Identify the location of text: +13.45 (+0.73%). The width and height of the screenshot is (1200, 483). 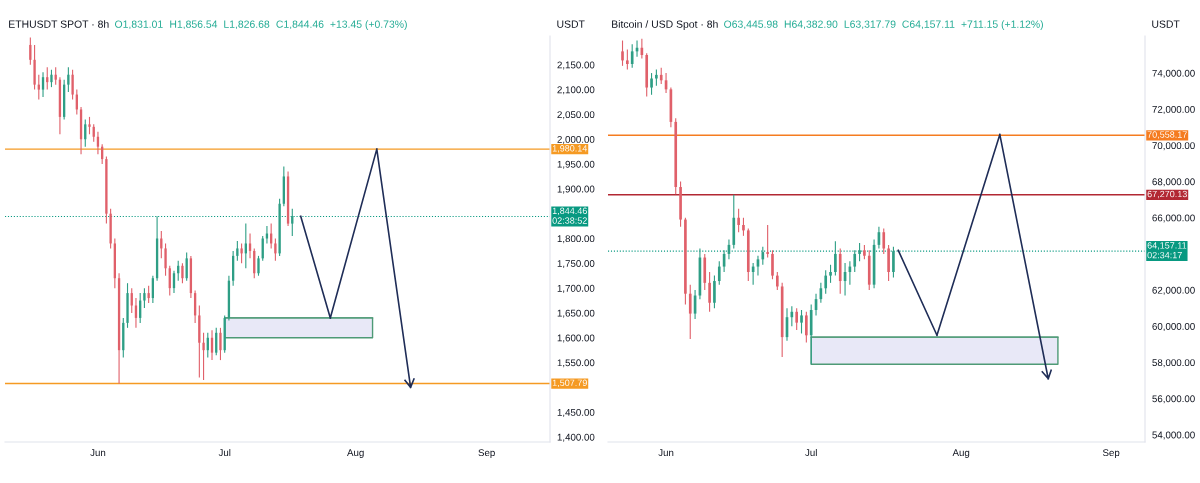
(368, 25).